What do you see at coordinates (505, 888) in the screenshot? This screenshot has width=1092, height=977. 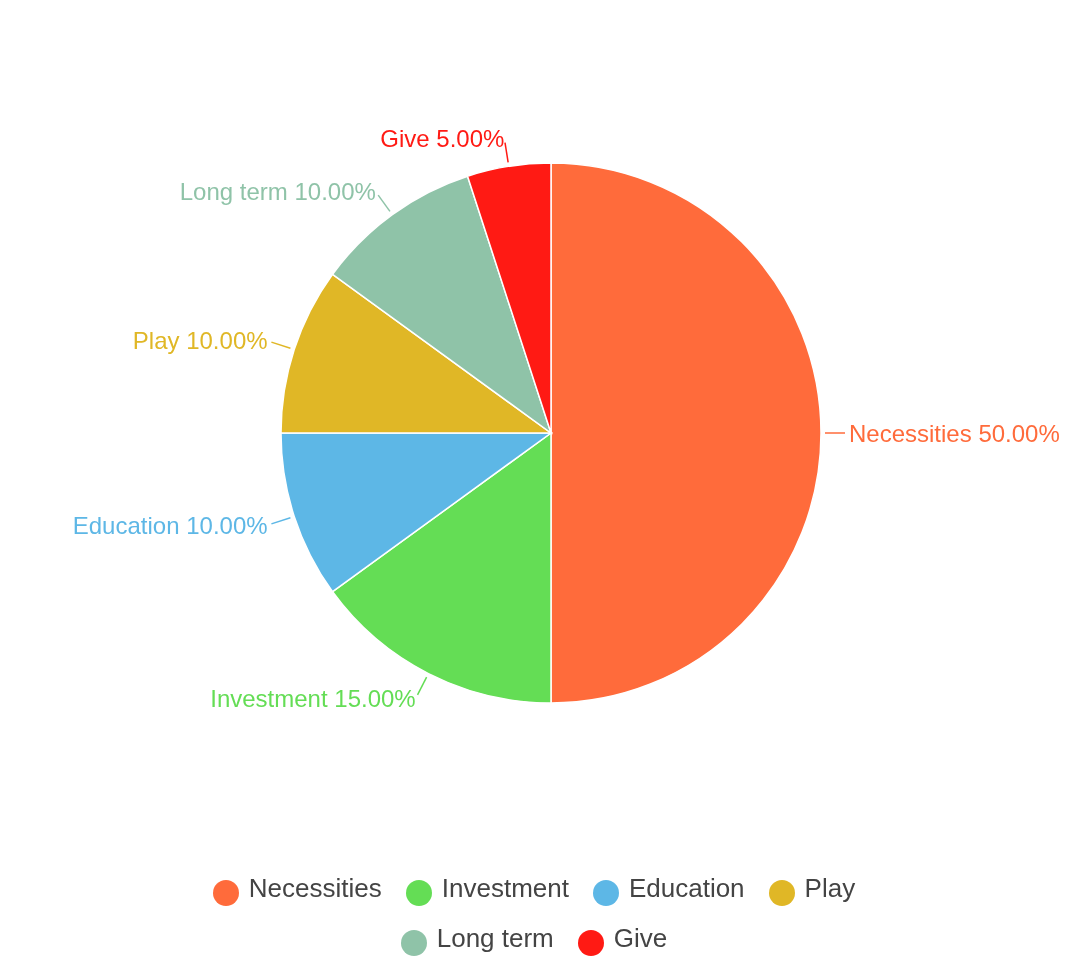 I see `legend-label: Investment` at bounding box center [505, 888].